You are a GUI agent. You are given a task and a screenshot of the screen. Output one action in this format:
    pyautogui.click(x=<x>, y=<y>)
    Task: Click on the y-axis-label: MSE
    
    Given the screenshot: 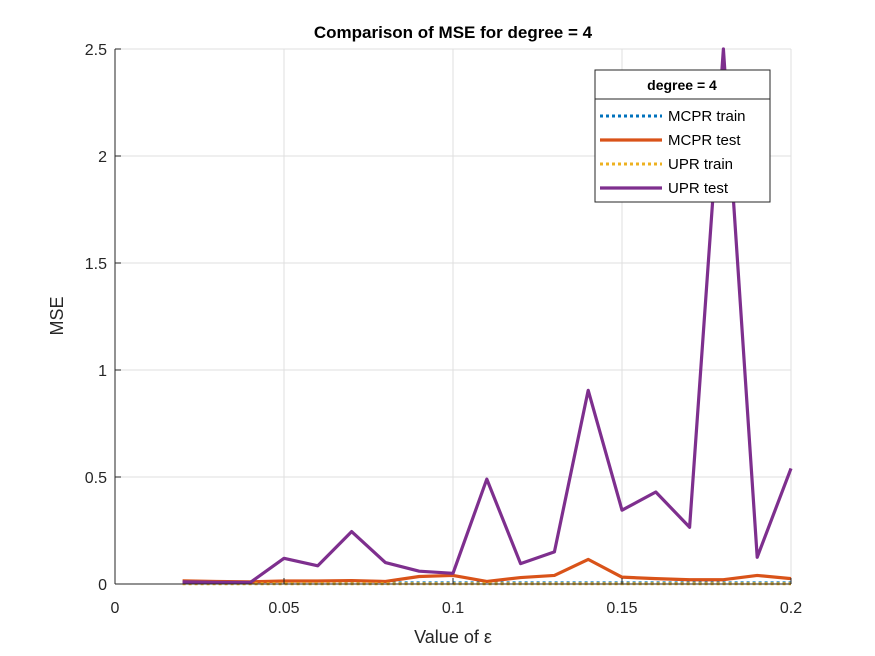 What is the action you would take?
    pyautogui.click(x=57, y=315)
    